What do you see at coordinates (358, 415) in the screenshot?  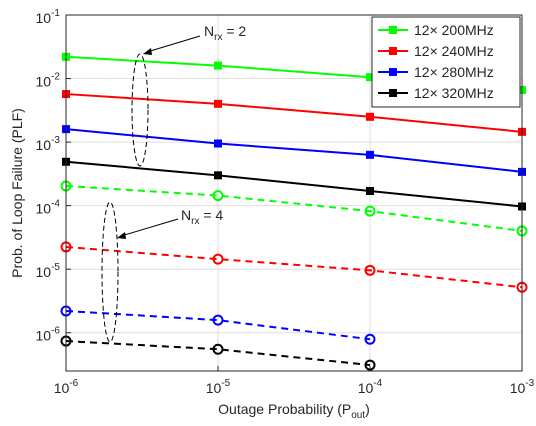 I see `x-label-subscript: out` at bounding box center [358, 415].